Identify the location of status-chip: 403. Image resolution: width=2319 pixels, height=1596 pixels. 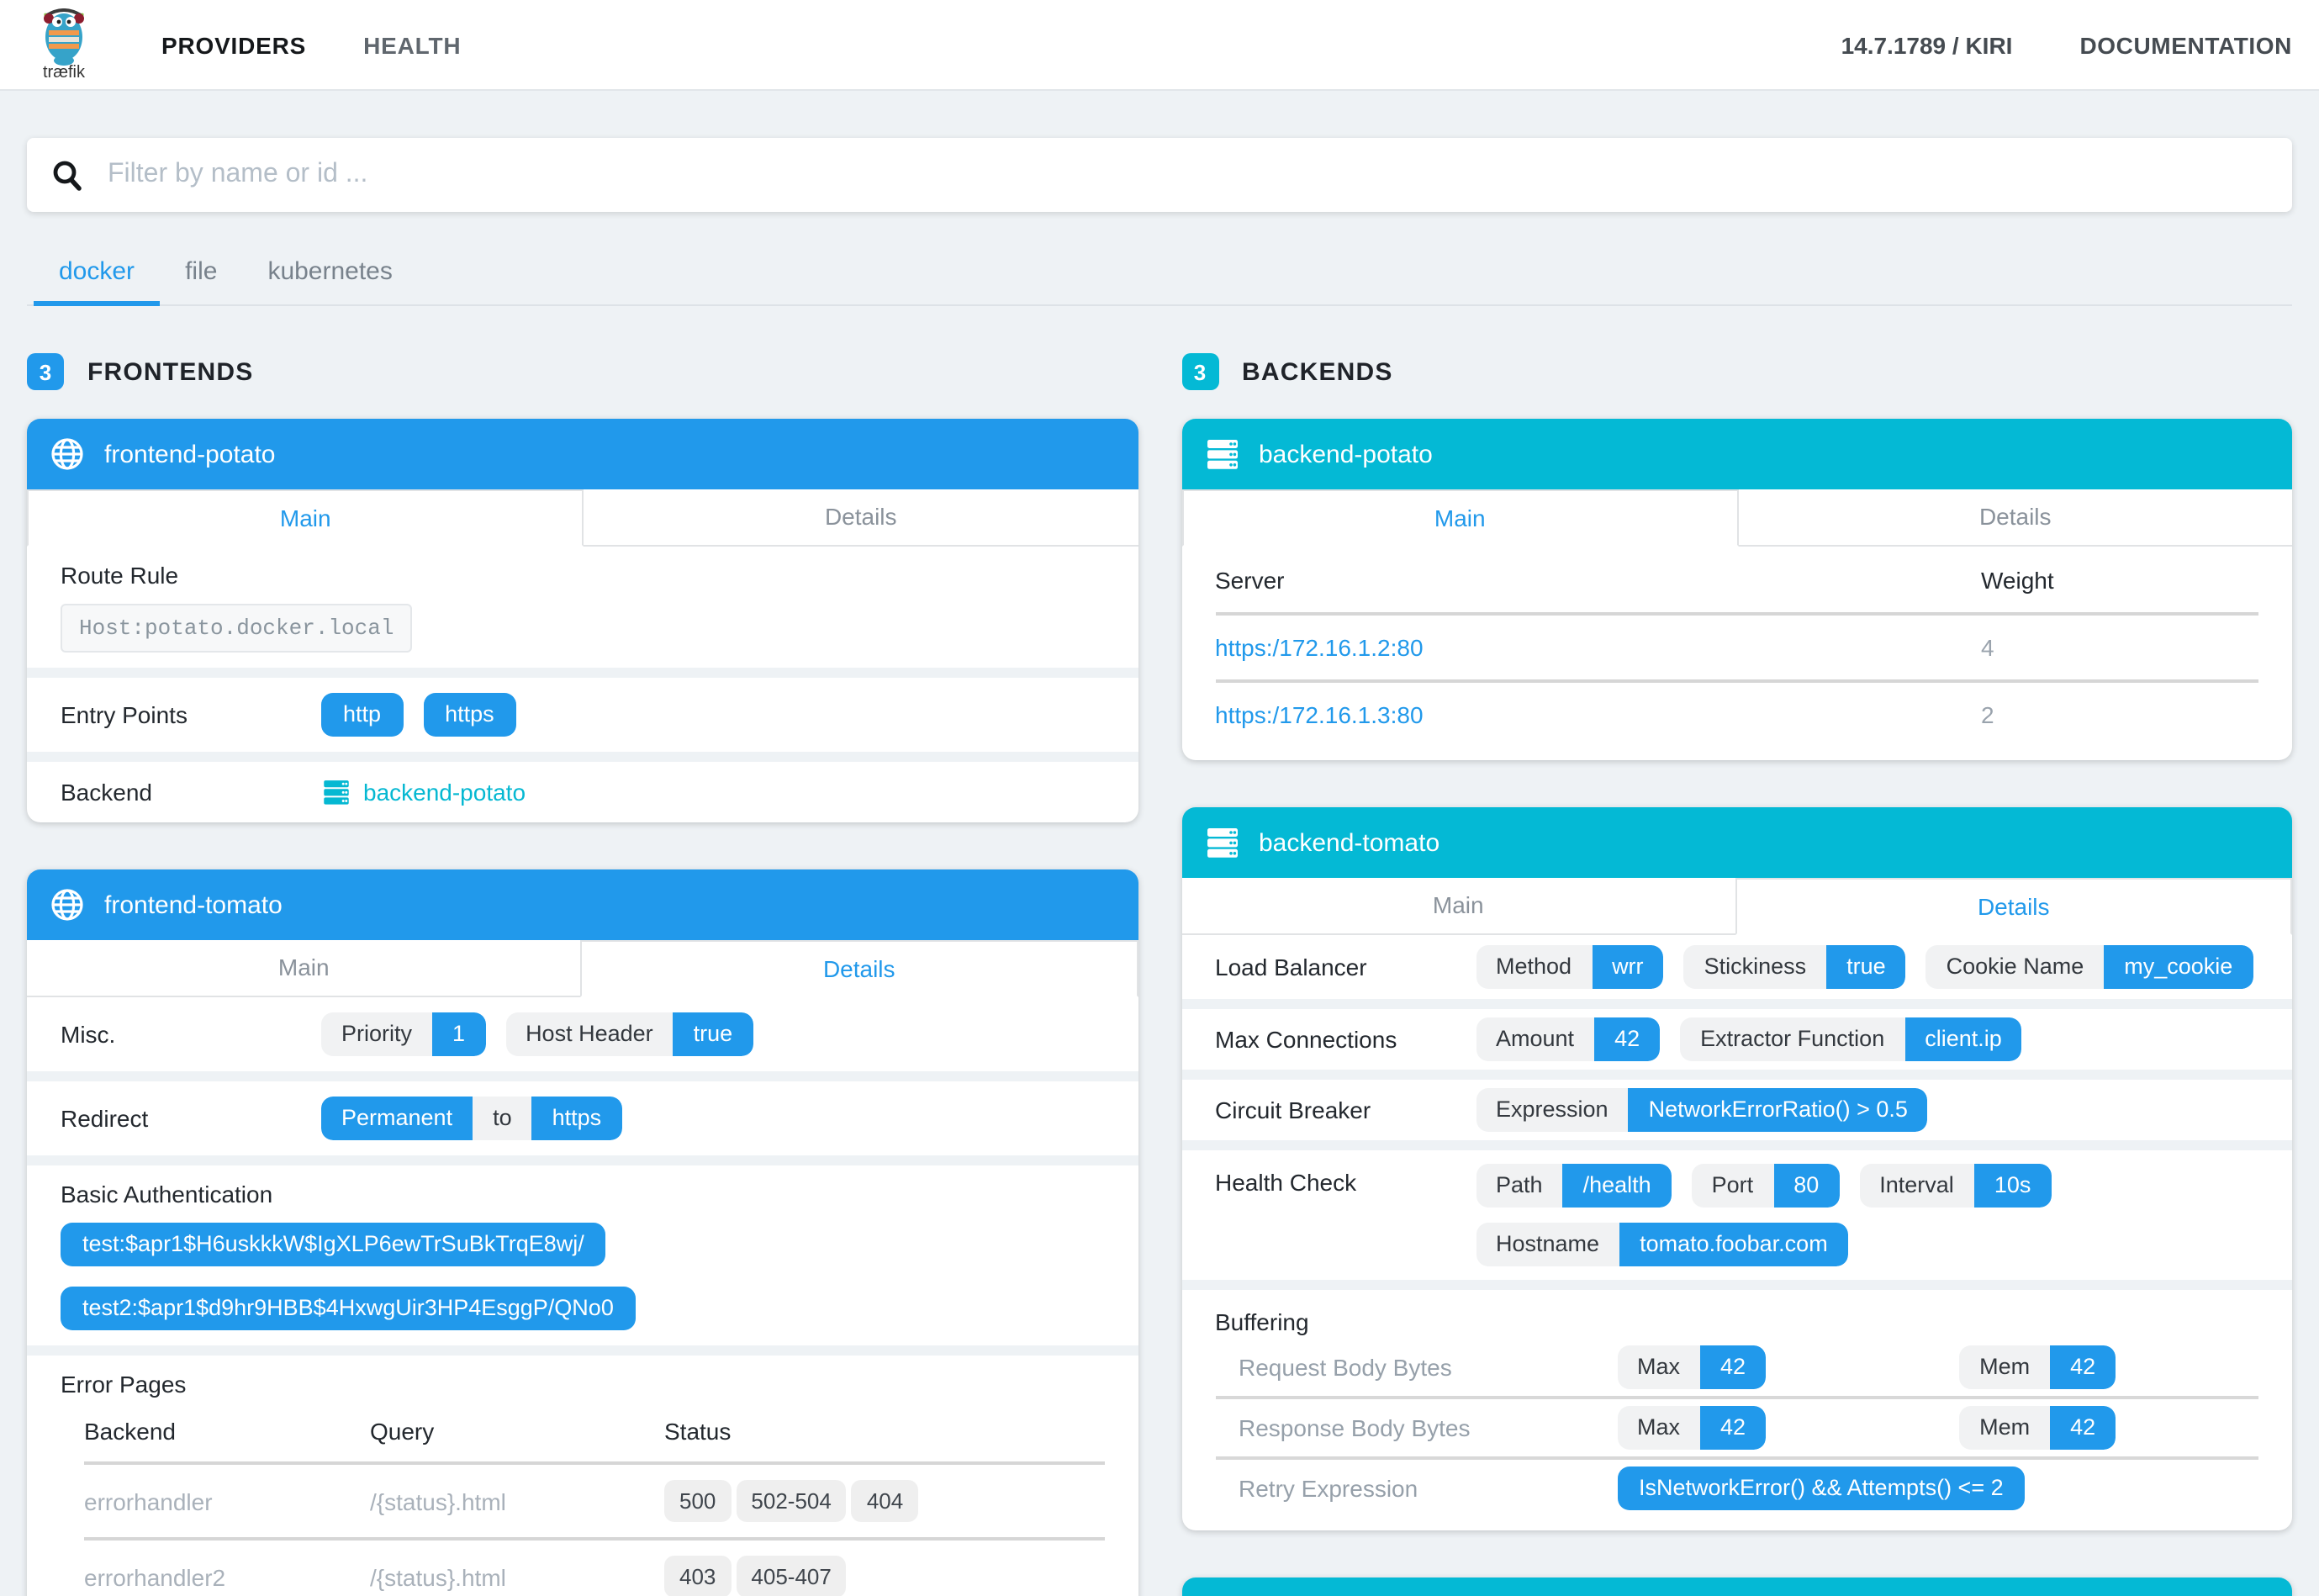
(698, 1576).